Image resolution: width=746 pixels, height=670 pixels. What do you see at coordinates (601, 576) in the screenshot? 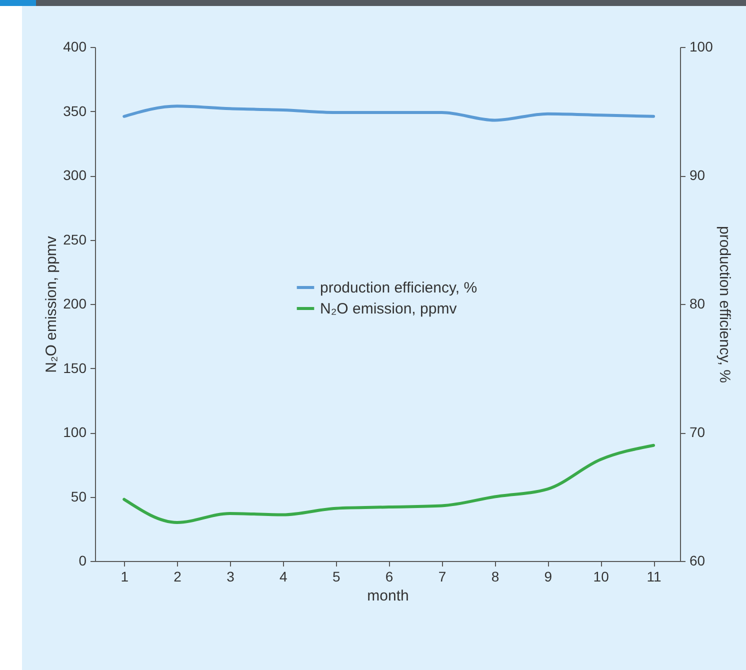
I see `x-tick-label: 10` at bounding box center [601, 576].